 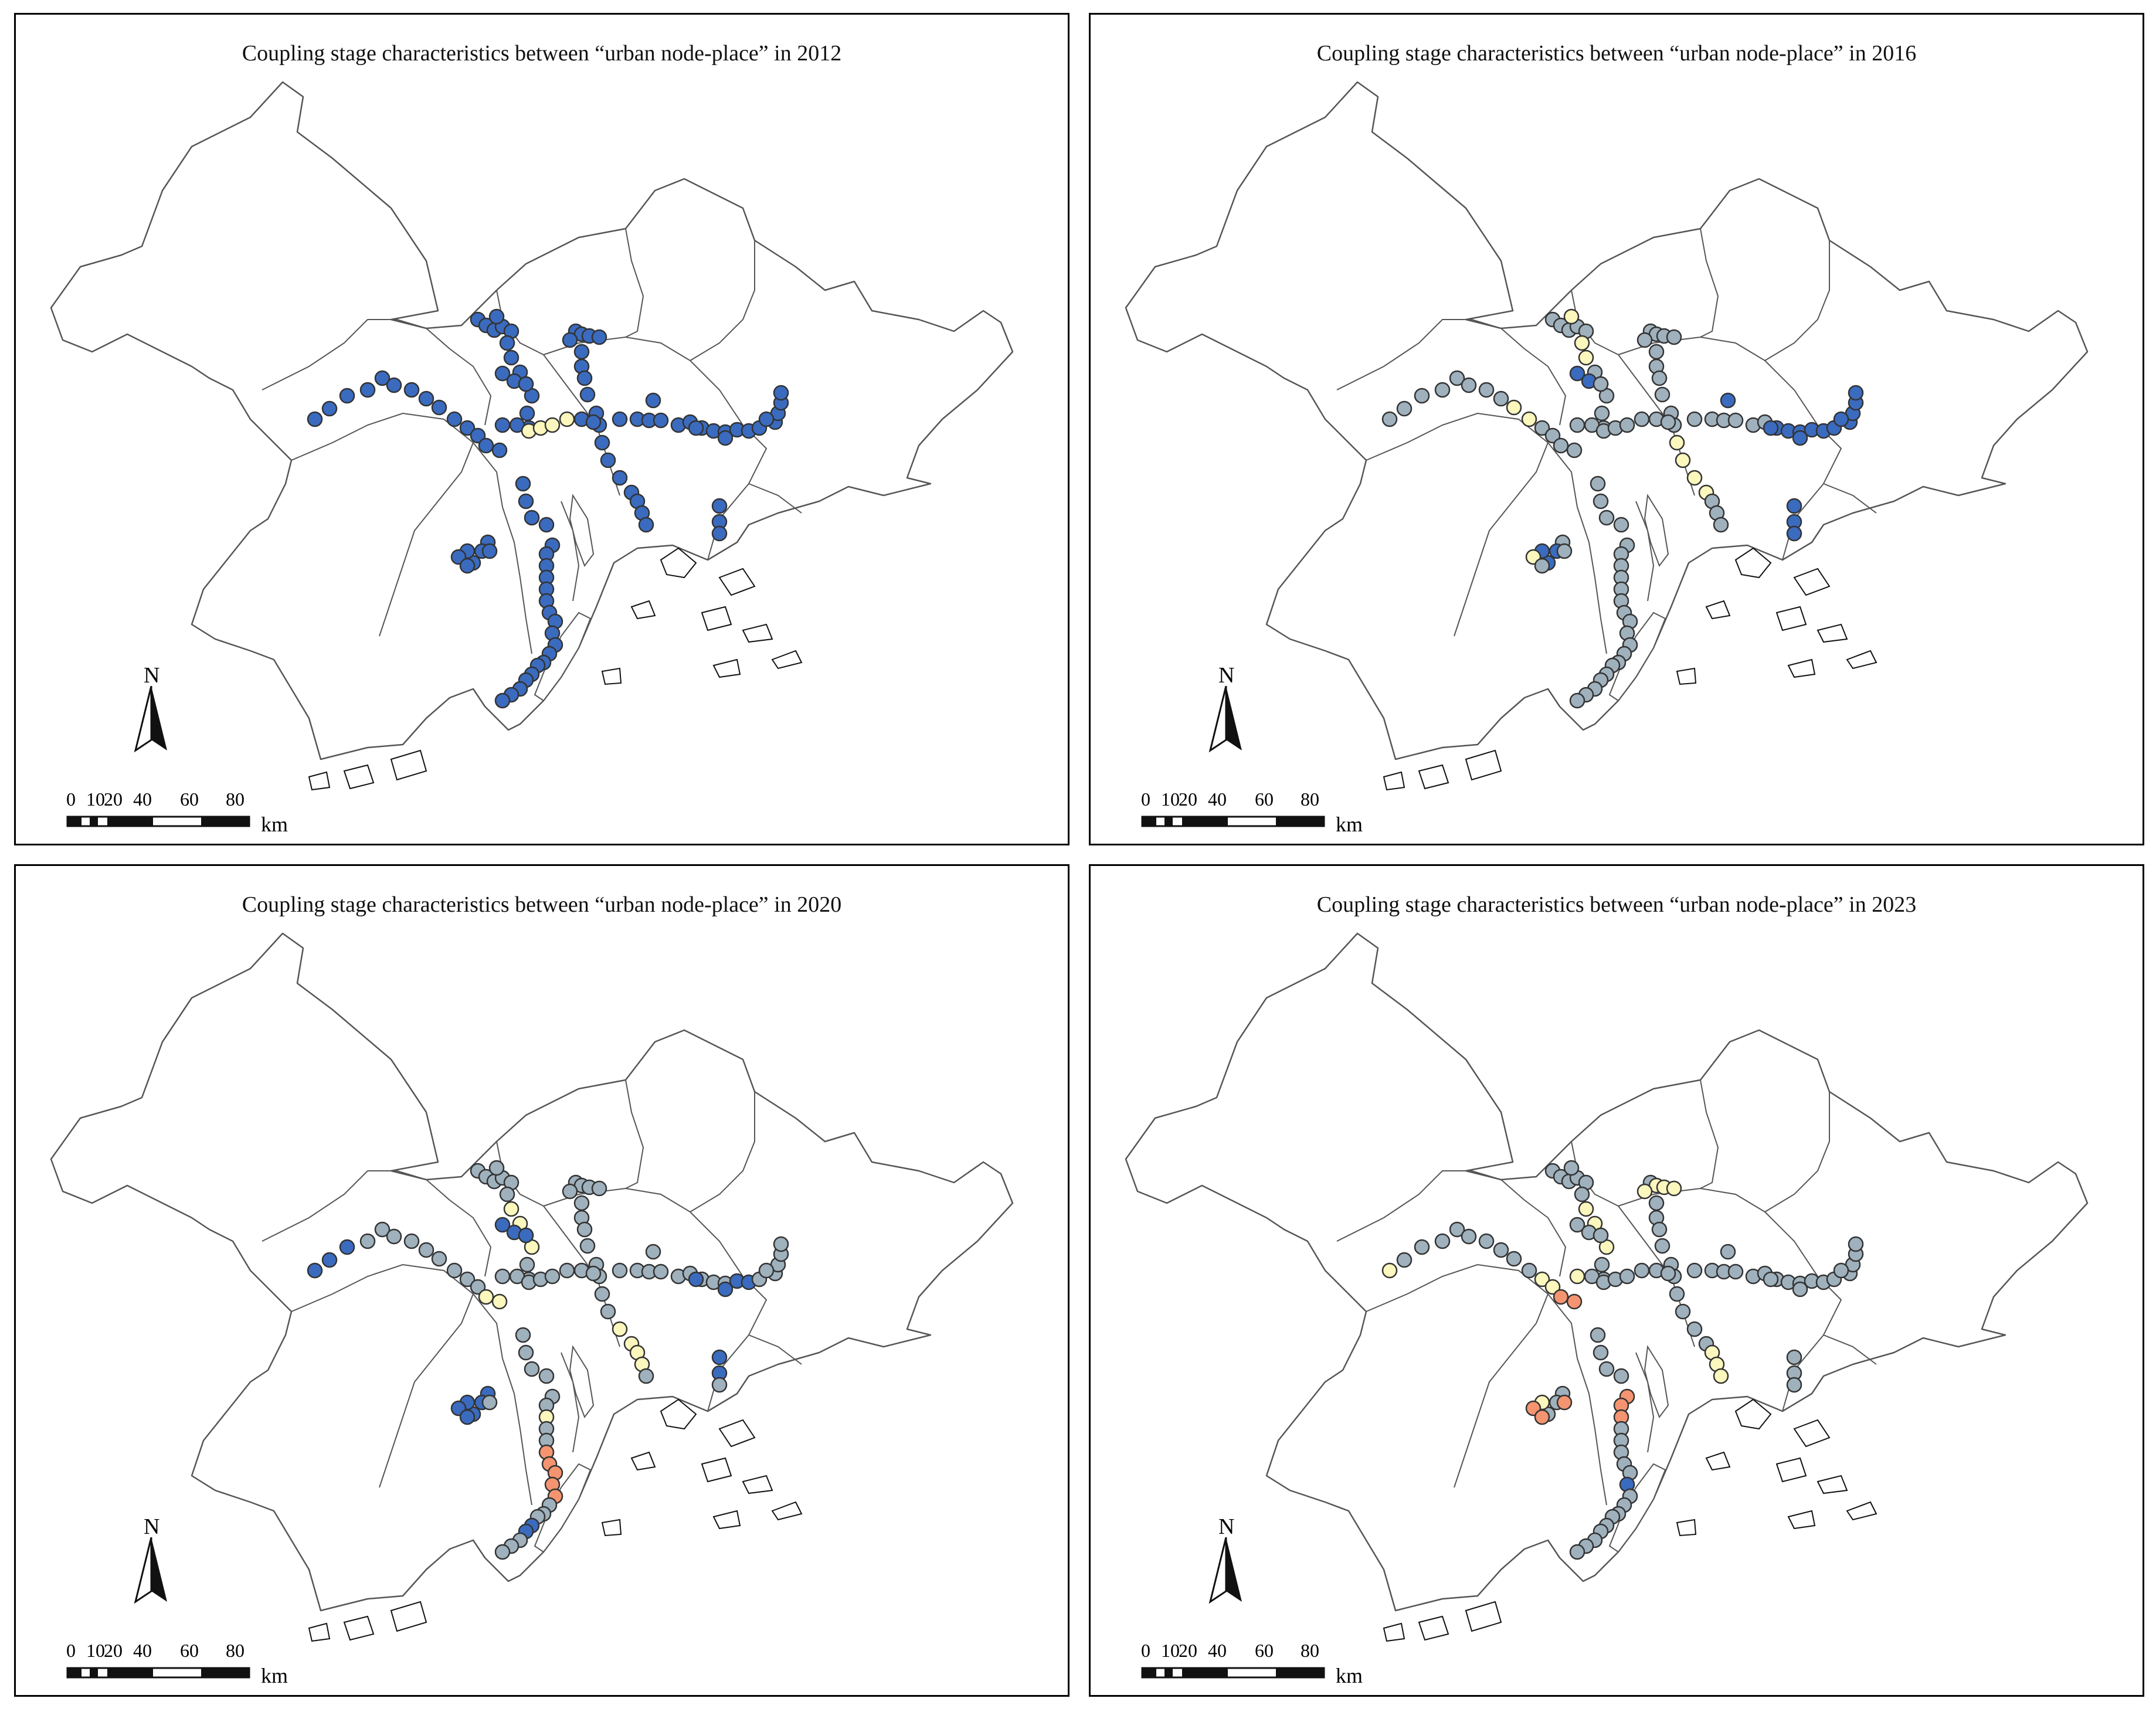 I want to click on scale-tick-label: 10, so click(x=1170, y=800).